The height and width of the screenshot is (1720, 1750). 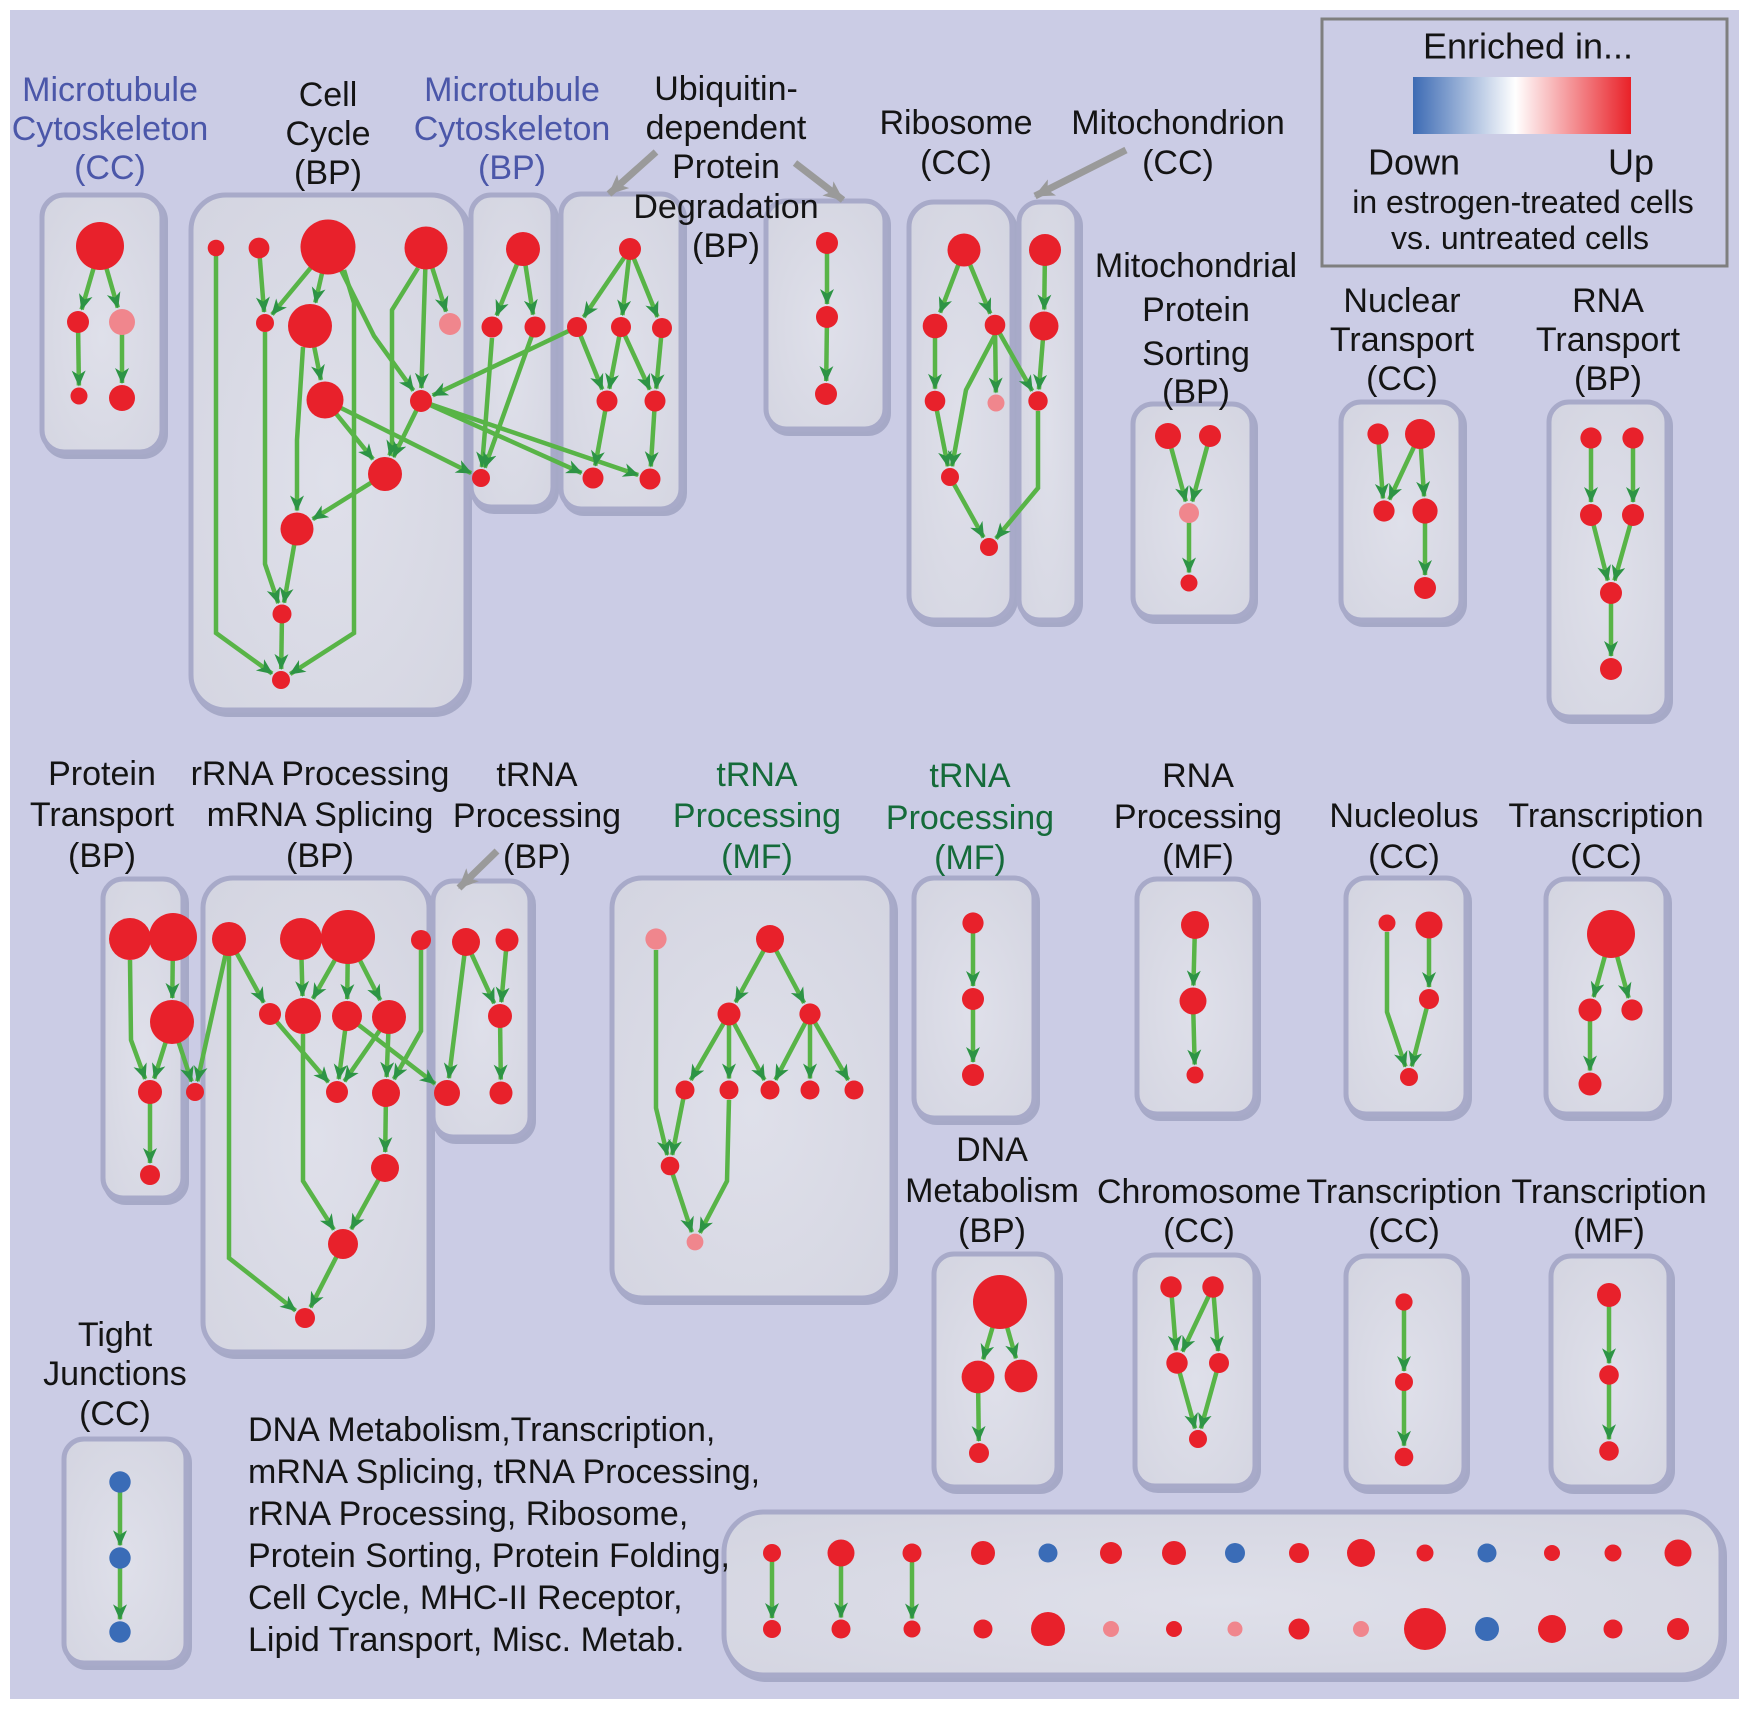 I want to click on svg-text: Mitochondrion, so click(x=1178, y=123).